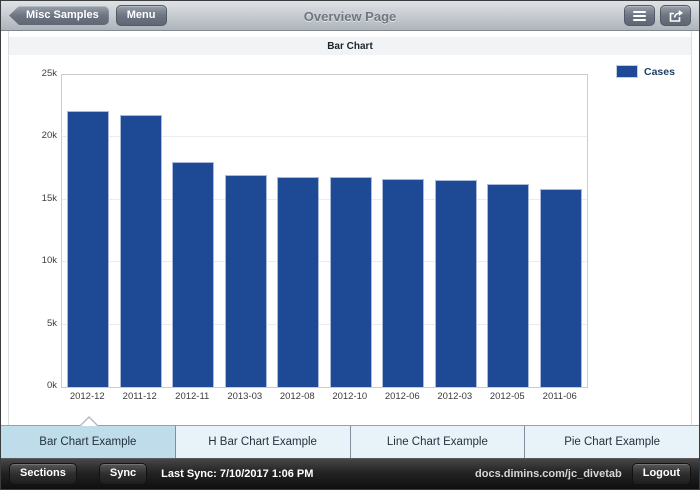  Describe the element at coordinates (612, 442) in the screenshot. I see `tab-pie-chart-example: Pie Chart Example` at that location.